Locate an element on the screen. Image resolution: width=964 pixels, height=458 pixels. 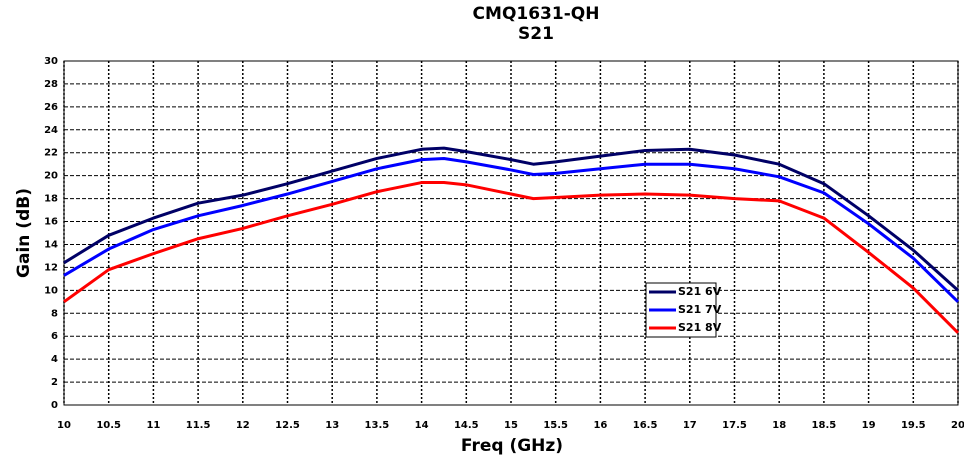
y-tick-label: 8 is located at coordinates (54, 313).